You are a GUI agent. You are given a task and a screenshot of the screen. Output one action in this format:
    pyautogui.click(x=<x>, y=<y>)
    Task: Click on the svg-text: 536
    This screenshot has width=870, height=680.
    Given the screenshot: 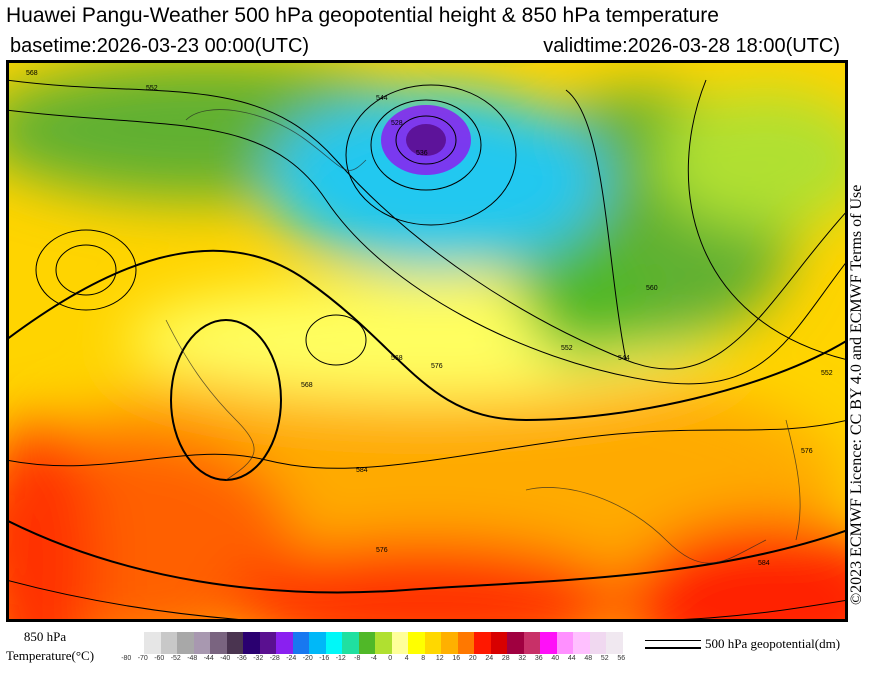 What is the action you would take?
    pyautogui.click(x=422, y=153)
    